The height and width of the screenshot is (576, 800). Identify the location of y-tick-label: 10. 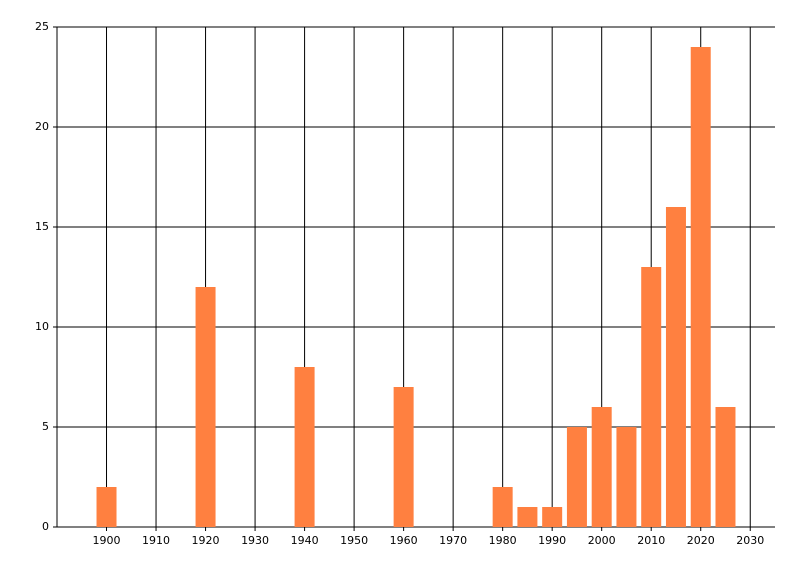
(42, 326).